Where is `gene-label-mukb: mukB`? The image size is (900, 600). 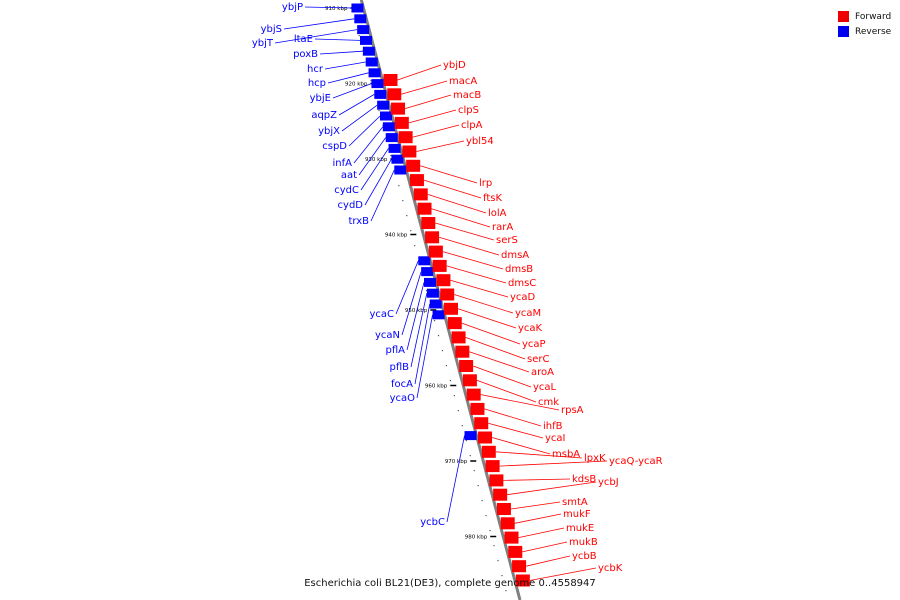
gene-label-mukb: mukB is located at coordinates (583, 542).